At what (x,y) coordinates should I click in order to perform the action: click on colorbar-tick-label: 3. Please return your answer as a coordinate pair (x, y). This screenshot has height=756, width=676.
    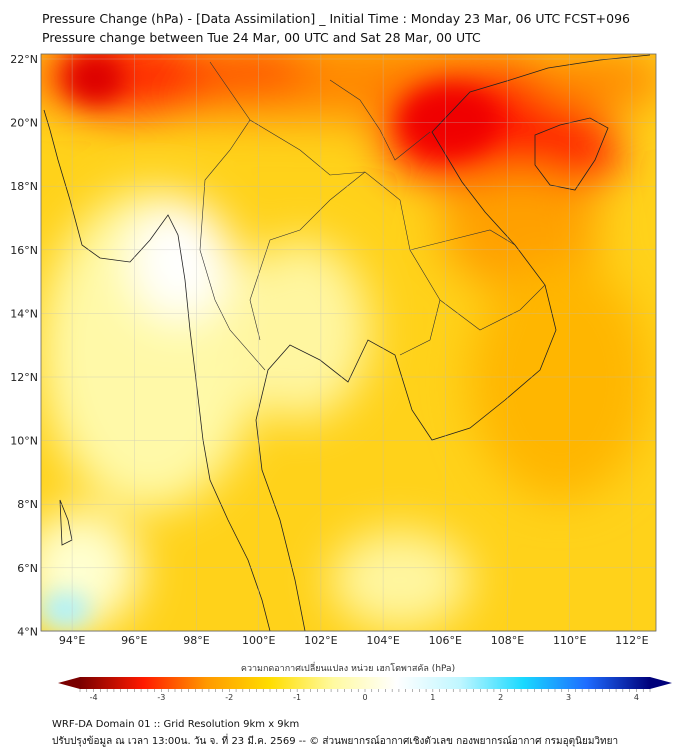
    Looking at the image, I should click on (568, 697).